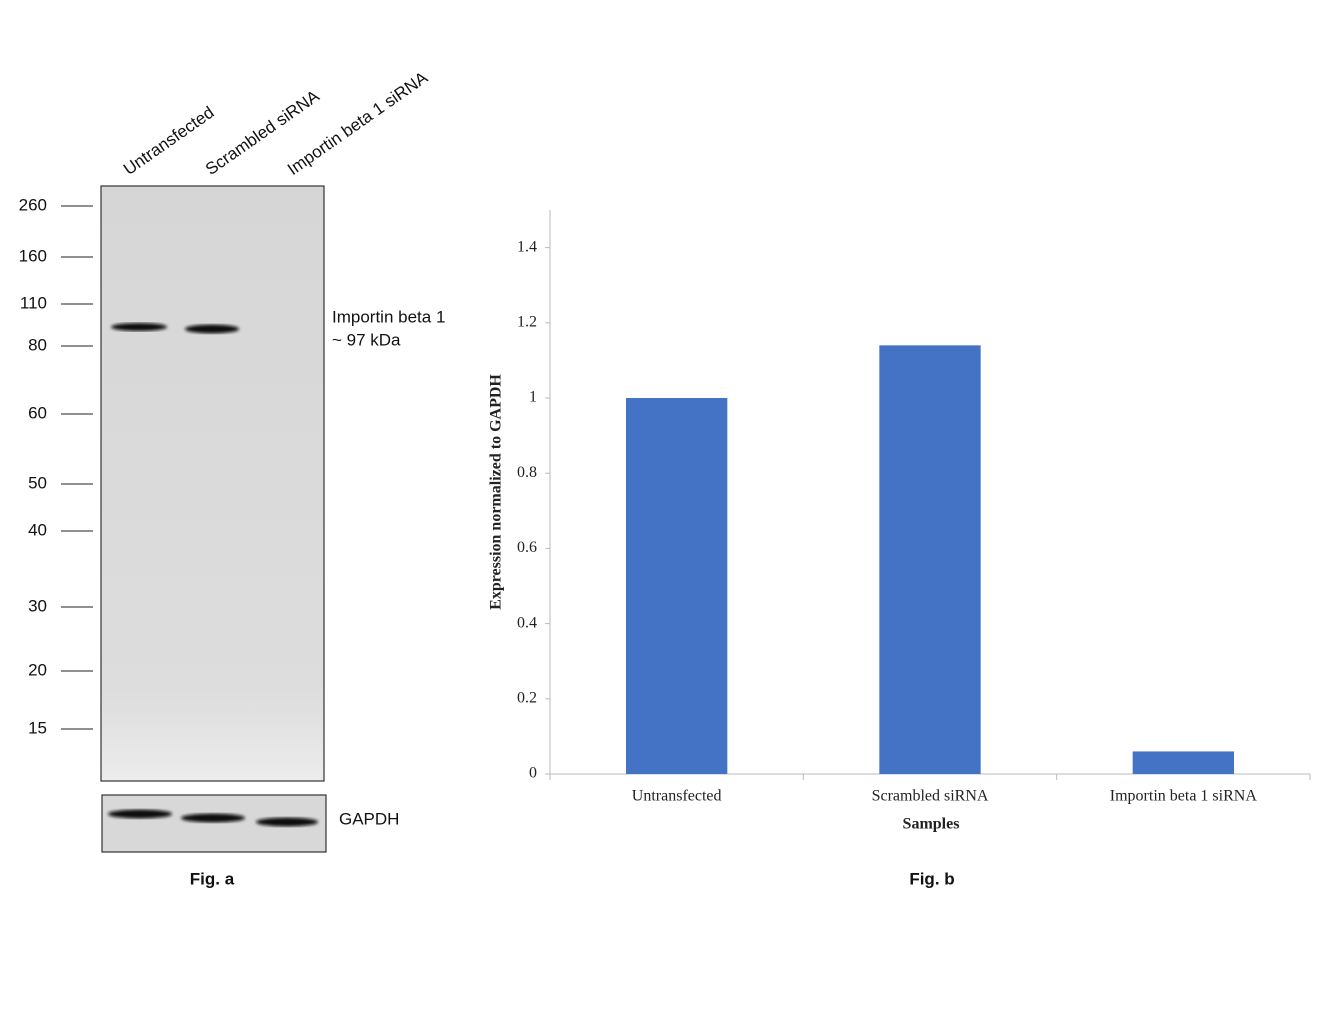  I want to click on lane-label: Untransfected, so click(169, 141).